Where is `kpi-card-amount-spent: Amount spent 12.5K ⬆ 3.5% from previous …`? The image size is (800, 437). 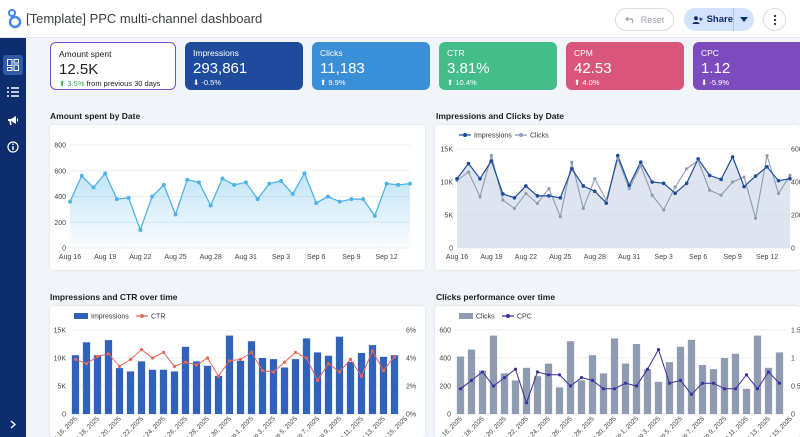 kpi-card-amount-spent: Amount spent 12.5K ⬆ 3.5% from previous … is located at coordinates (113, 66).